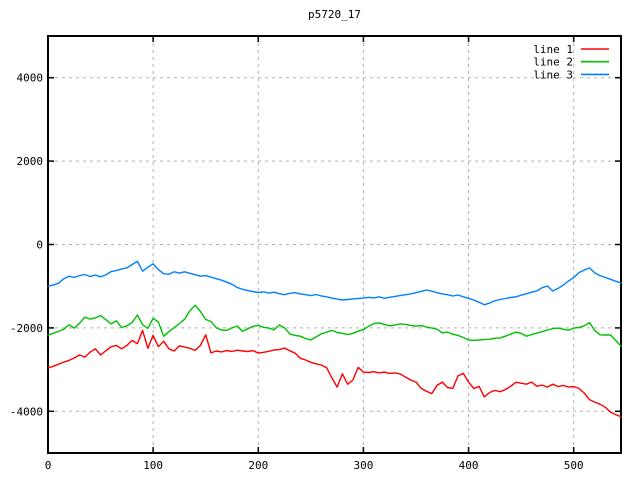 Image resolution: width=640 pixels, height=480 pixels. What do you see at coordinates (26, 411) in the screenshot?
I see `y-tick-label: -4000` at bounding box center [26, 411].